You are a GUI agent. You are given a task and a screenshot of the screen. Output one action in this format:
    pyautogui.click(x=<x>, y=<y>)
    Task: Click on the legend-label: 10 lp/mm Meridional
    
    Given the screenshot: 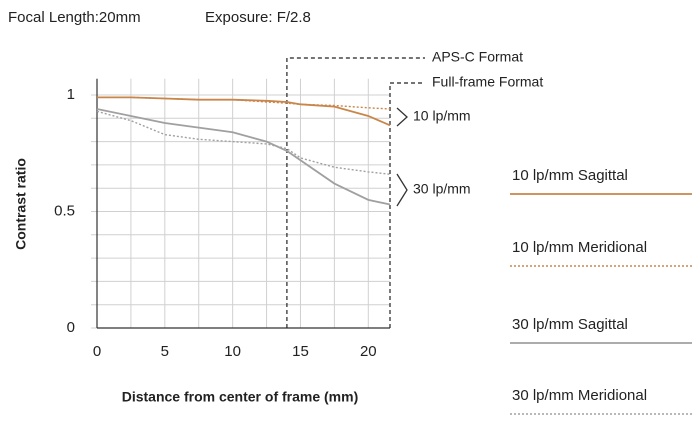 What is the action you would take?
    pyautogui.click(x=579, y=247)
    